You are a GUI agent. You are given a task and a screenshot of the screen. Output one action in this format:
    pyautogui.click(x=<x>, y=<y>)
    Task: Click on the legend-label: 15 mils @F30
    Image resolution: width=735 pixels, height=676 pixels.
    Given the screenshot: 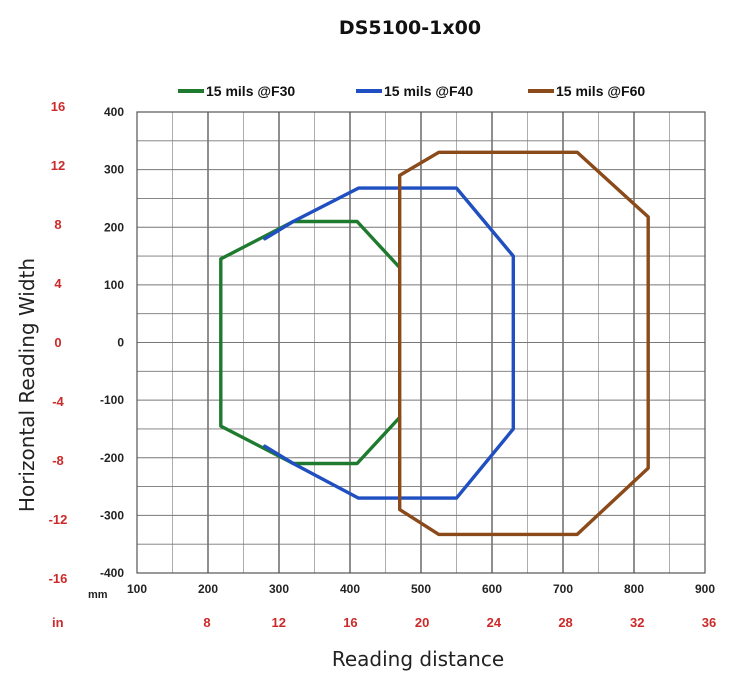 What is the action you would take?
    pyautogui.click(x=250, y=91)
    